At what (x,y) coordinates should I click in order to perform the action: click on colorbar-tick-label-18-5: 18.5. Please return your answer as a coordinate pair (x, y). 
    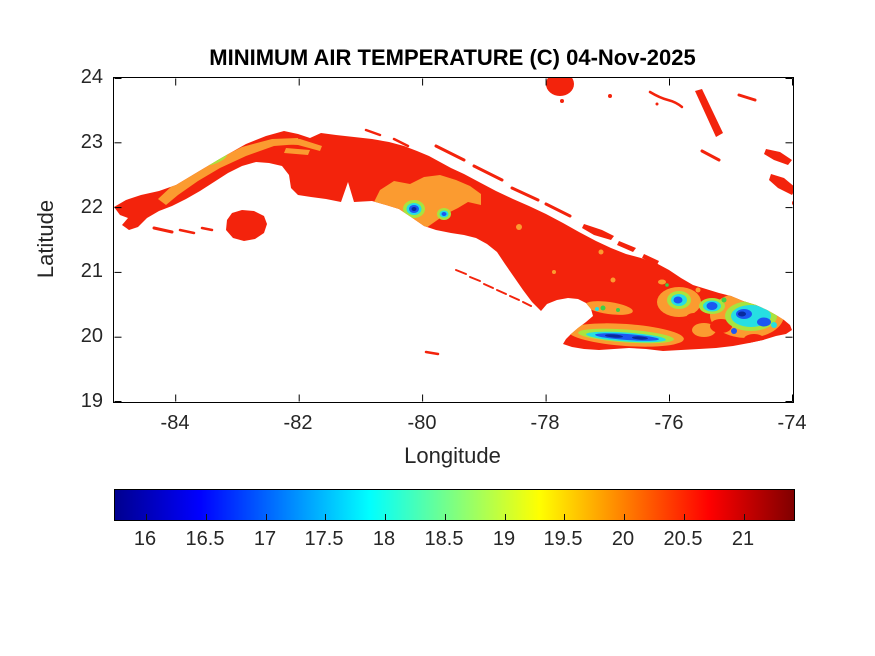
    Looking at the image, I should click on (444, 539).